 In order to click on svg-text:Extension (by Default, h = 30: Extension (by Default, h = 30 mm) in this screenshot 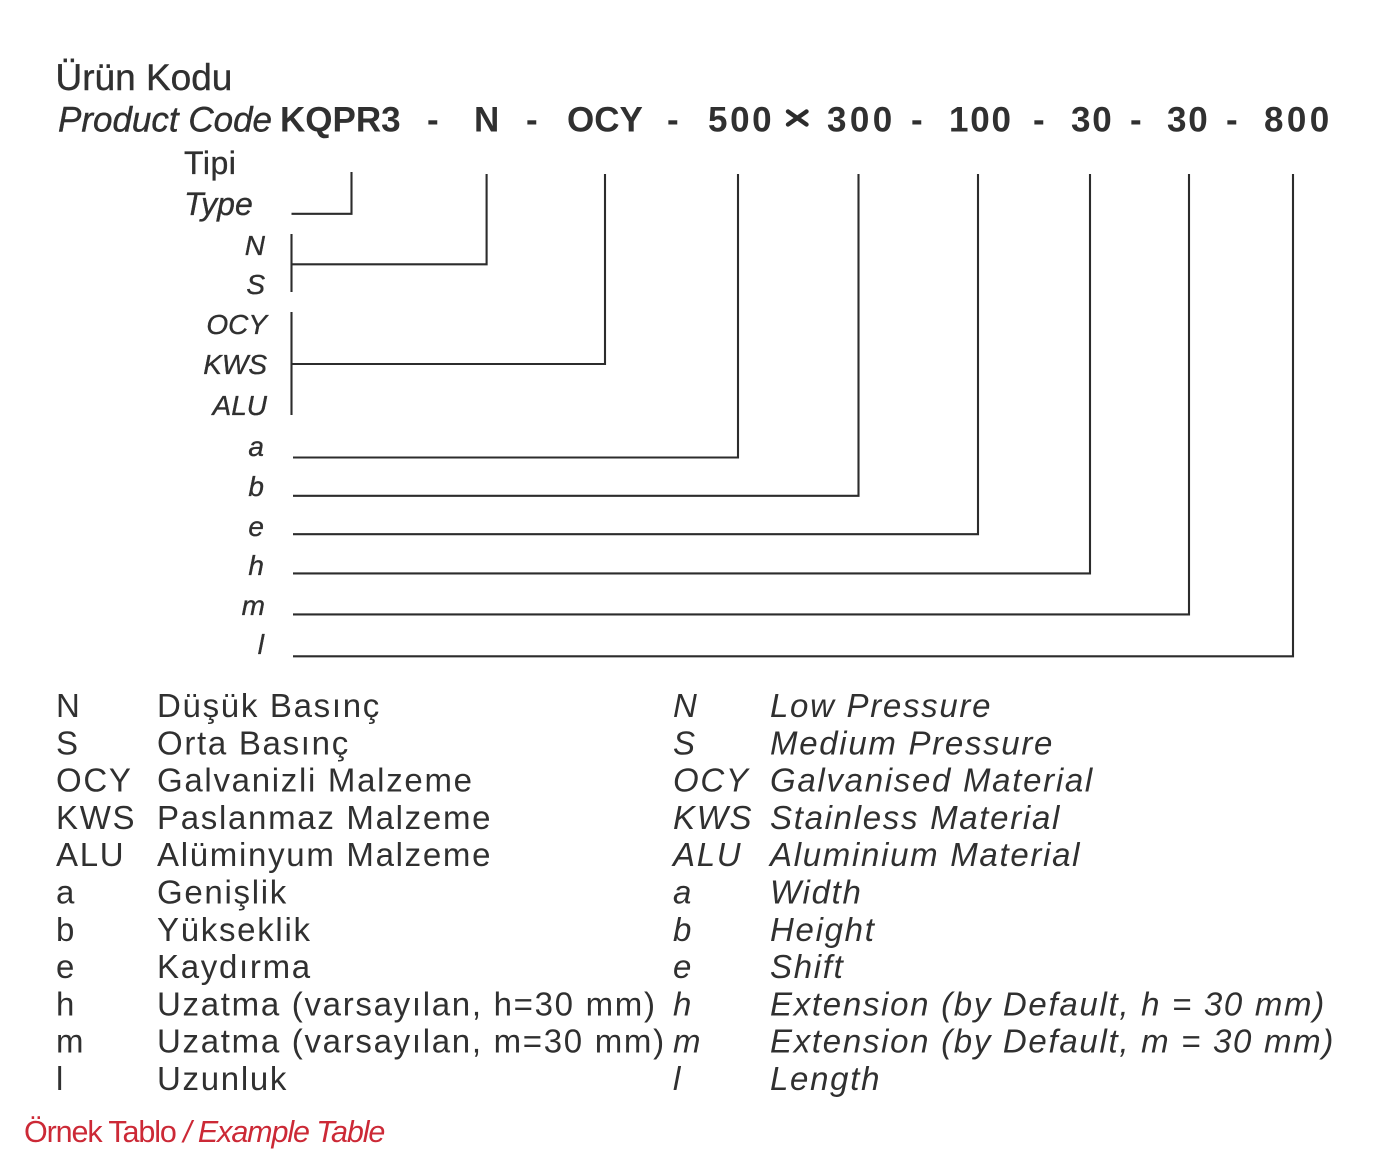, I will do `click(1048, 1003)`.